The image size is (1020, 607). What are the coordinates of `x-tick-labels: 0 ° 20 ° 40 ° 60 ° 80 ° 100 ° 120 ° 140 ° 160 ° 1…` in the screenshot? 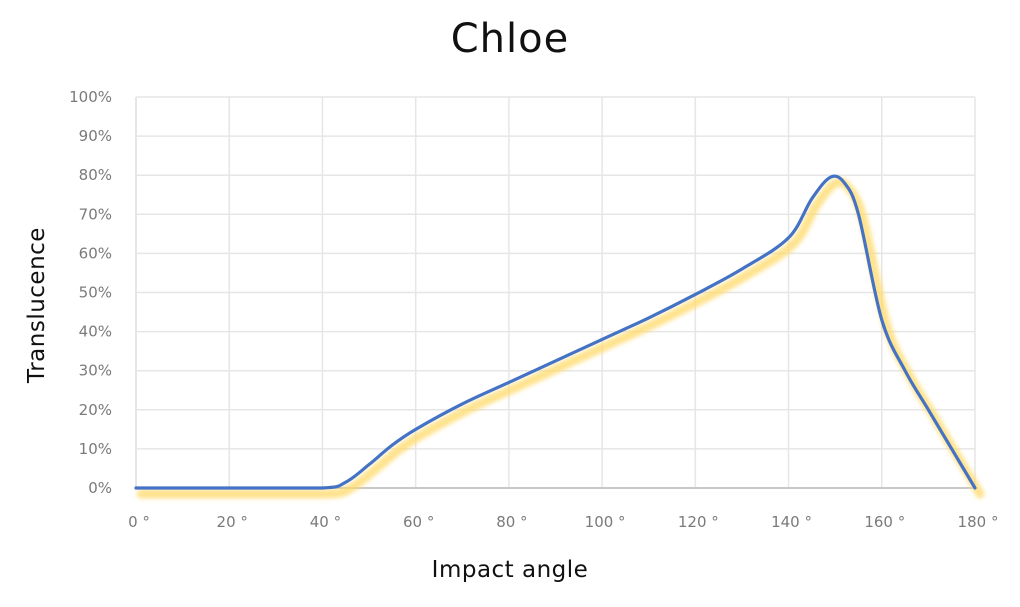 It's located at (563, 522).